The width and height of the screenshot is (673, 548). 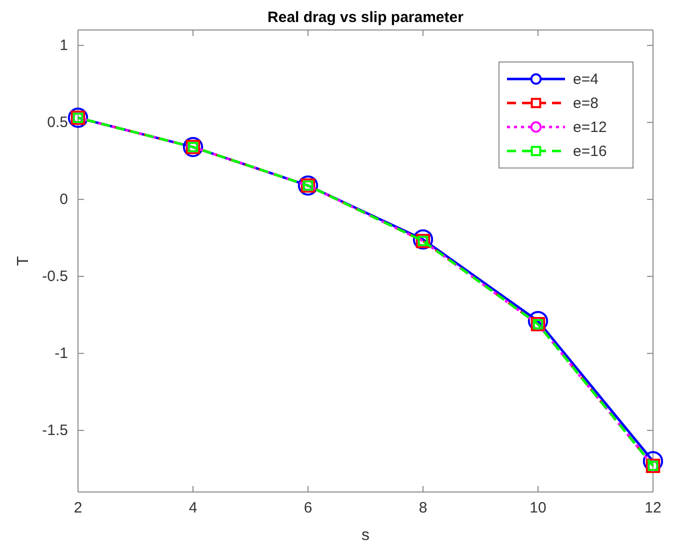 What do you see at coordinates (57, 123) in the screenshot?
I see `y-tick-label: 0.5` at bounding box center [57, 123].